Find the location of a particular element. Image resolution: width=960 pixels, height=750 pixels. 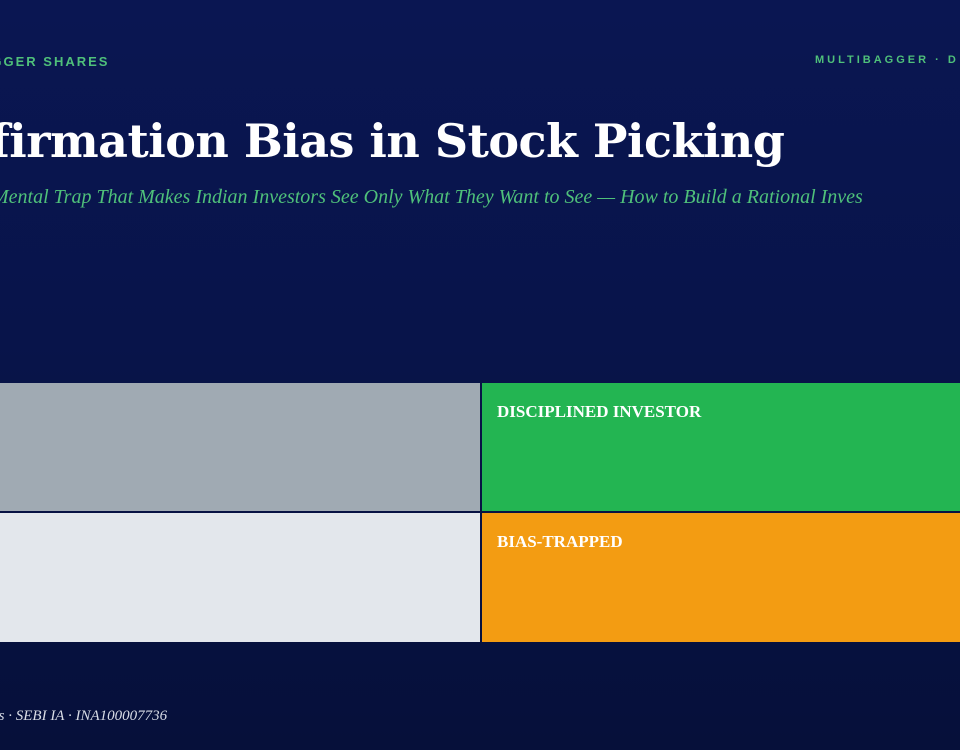

quadrant-top-left is located at coordinates (240, 447).